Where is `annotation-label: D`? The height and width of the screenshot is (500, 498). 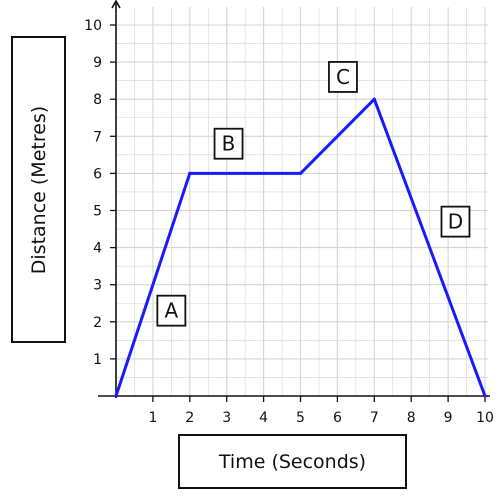
annotation-label: D is located at coordinates (455, 222).